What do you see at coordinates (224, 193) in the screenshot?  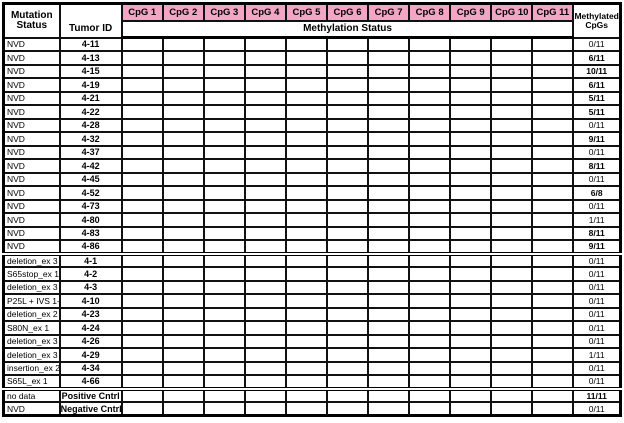 I see `methylation-cell-4-52-cpg3` at bounding box center [224, 193].